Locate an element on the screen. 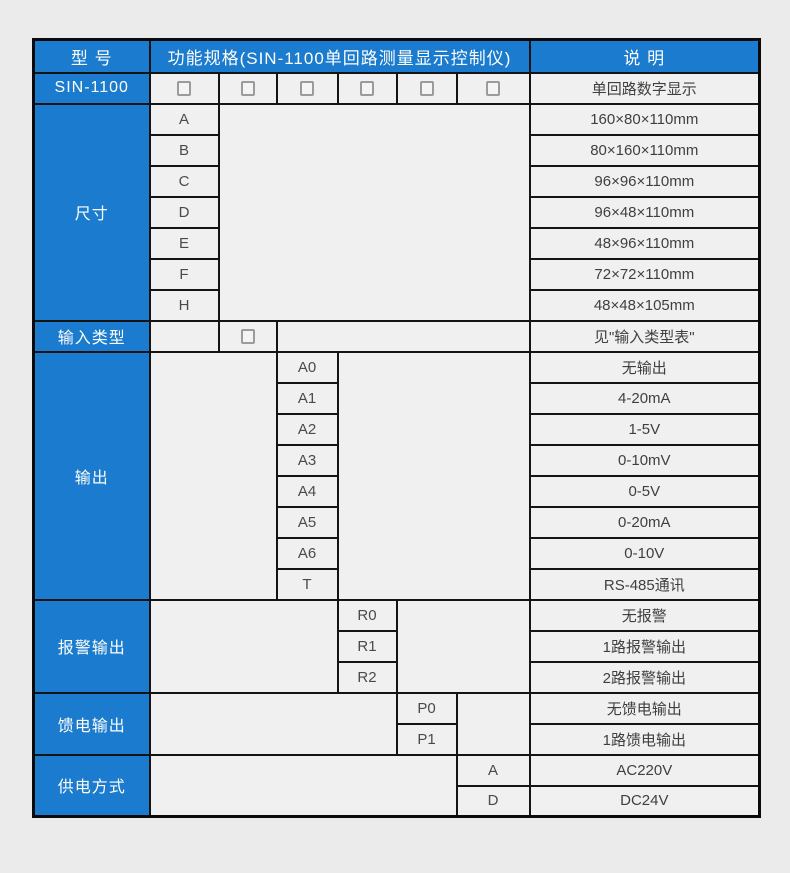 The height and width of the screenshot is (873, 790). table-row: B 80×160×110mm is located at coordinates (397, 150).